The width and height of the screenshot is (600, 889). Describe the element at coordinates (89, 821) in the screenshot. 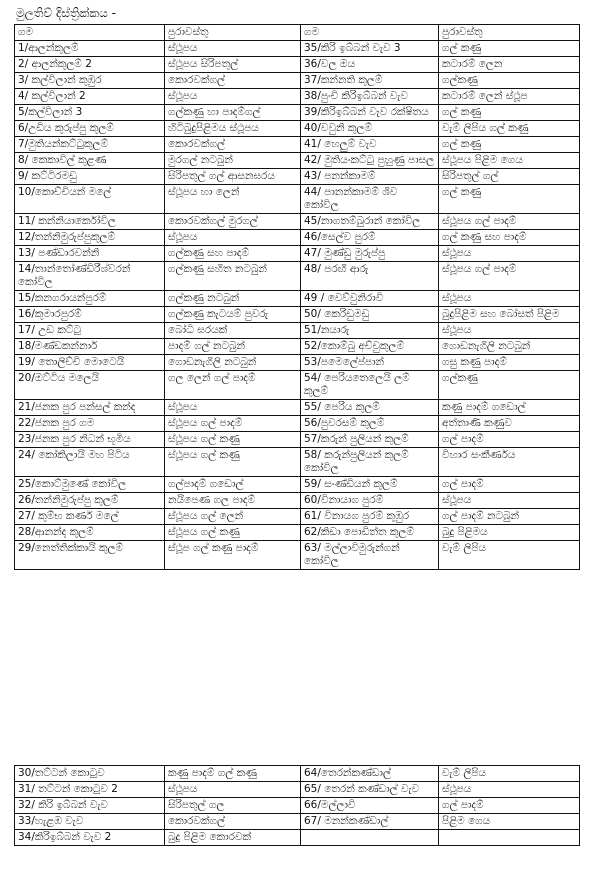

I see `village-cell: 33/හැළඹ වැව` at that location.